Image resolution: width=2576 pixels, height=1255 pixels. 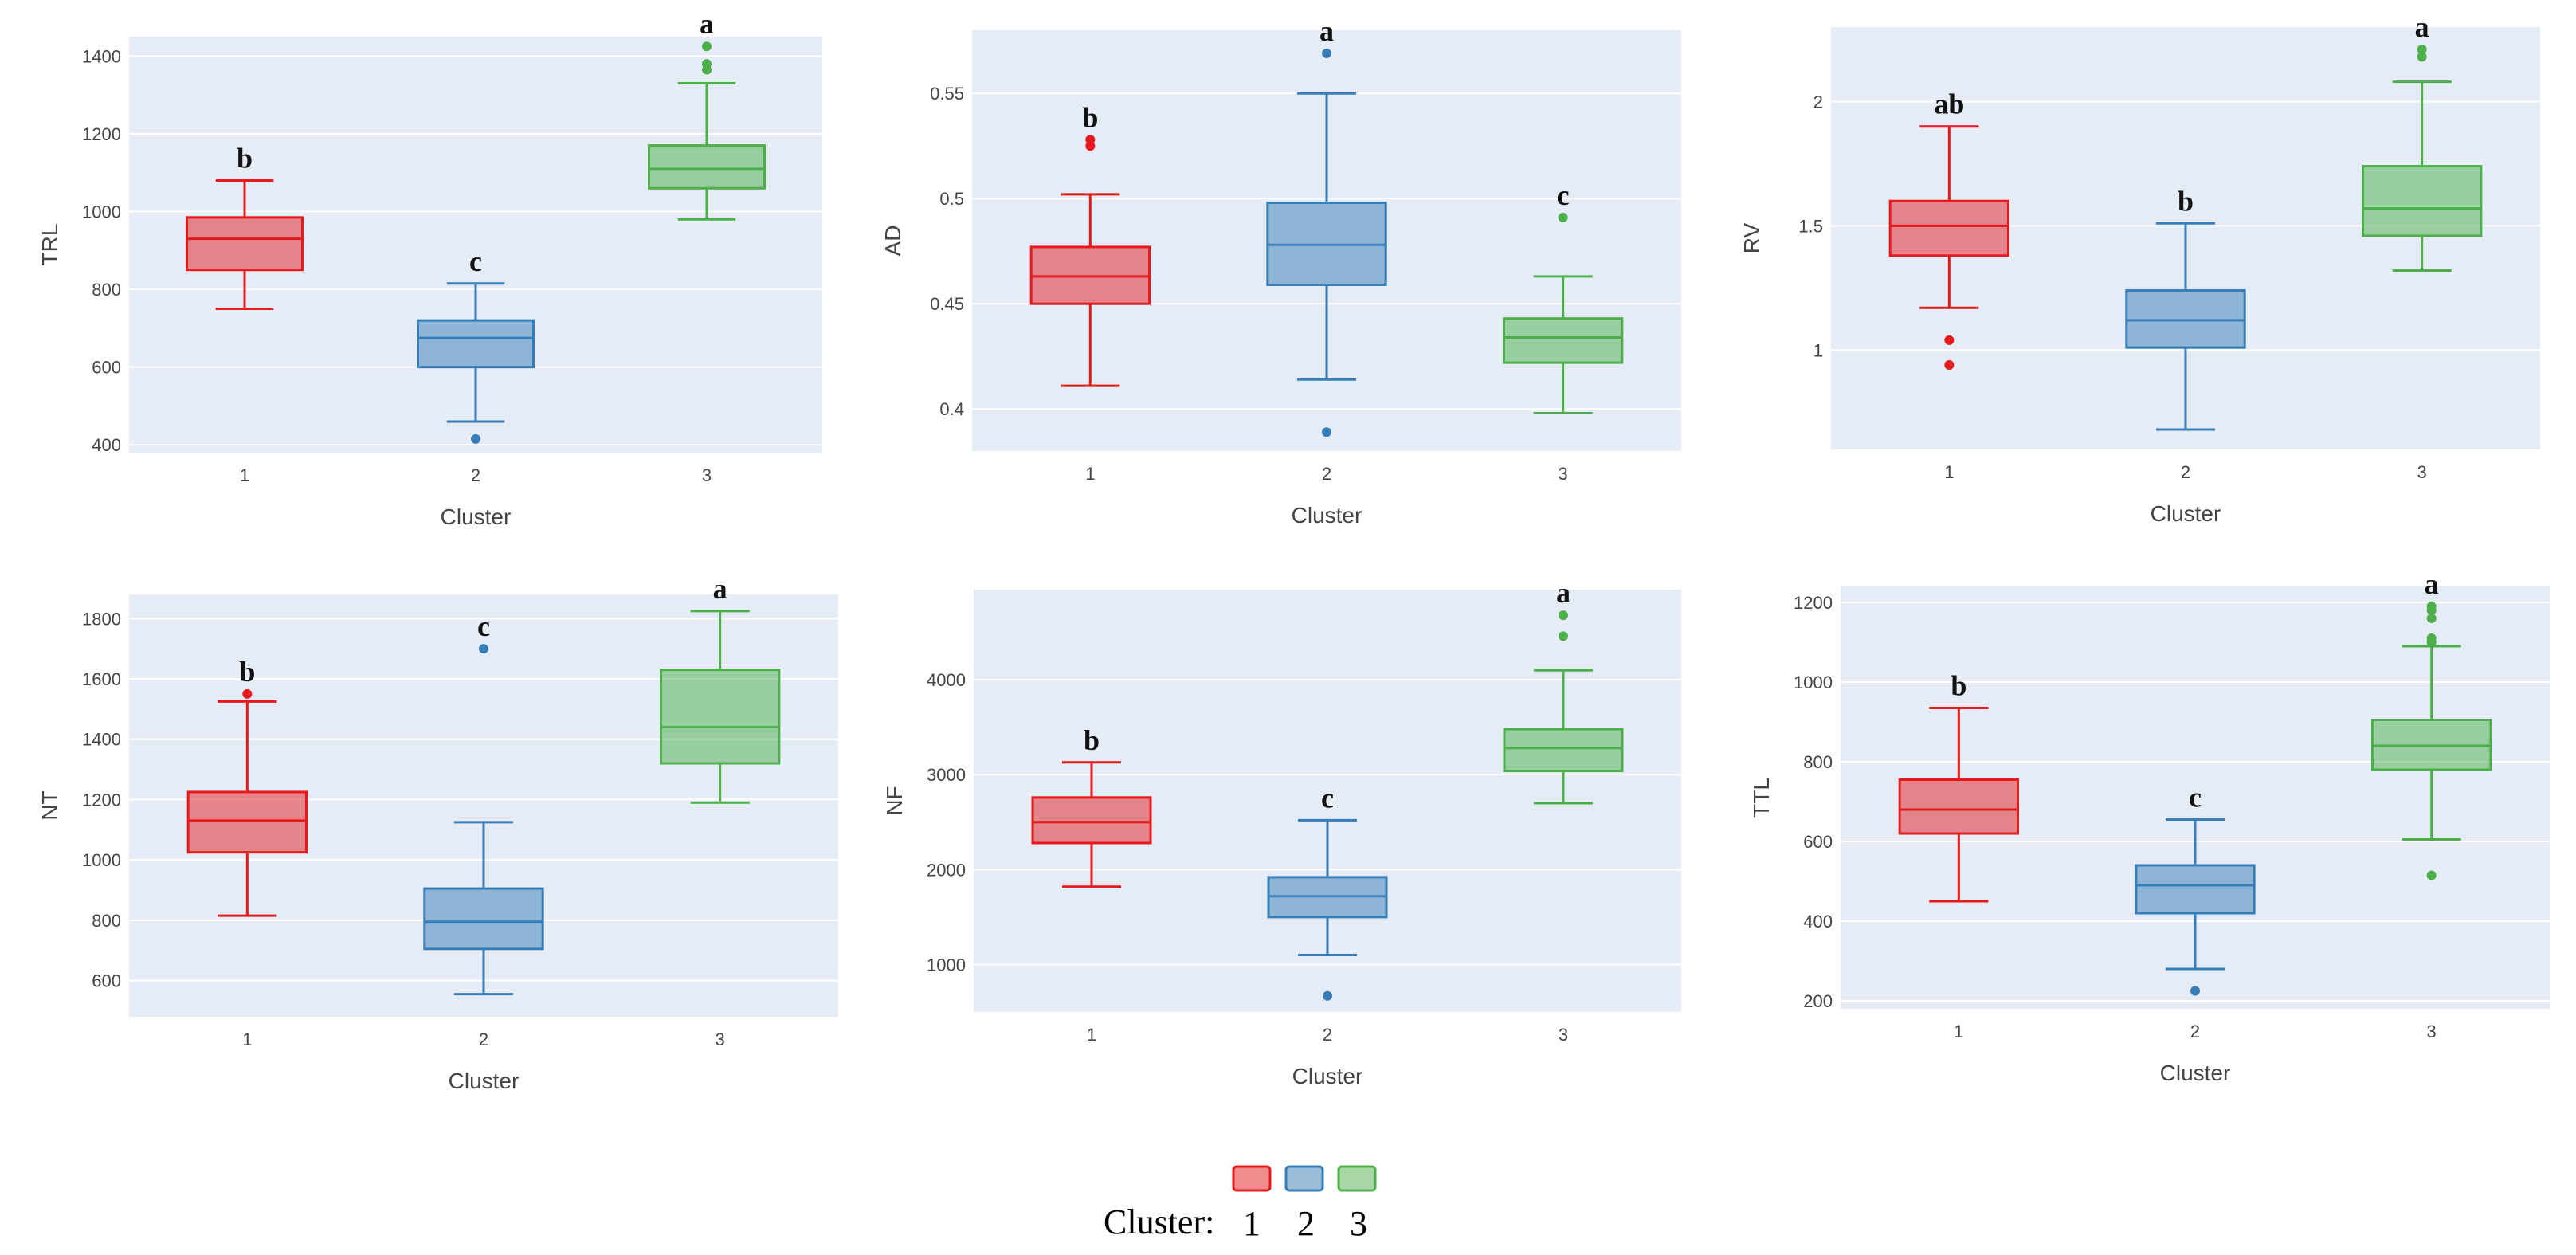 I want to click on y-tick-label: 0.5, so click(x=952, y=199).